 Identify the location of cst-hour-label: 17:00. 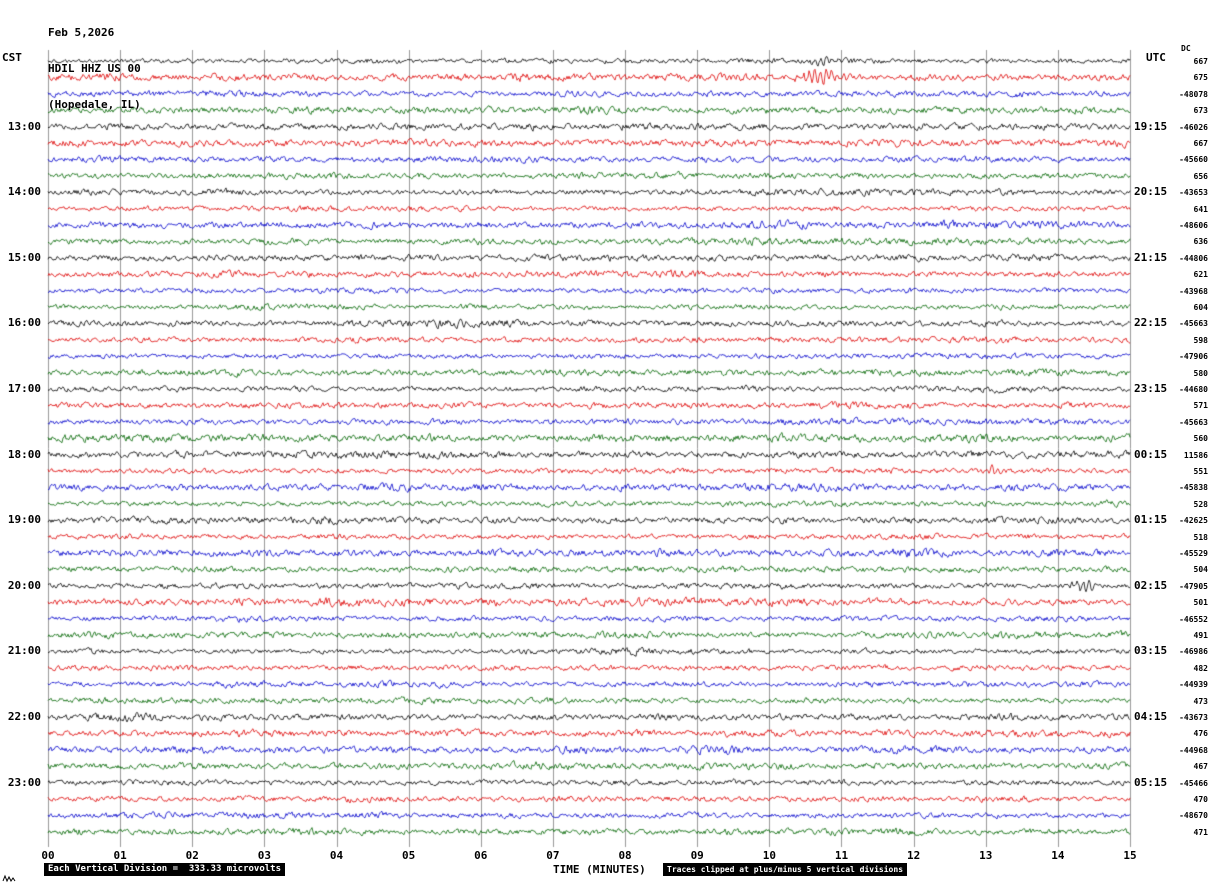
(24, 388).